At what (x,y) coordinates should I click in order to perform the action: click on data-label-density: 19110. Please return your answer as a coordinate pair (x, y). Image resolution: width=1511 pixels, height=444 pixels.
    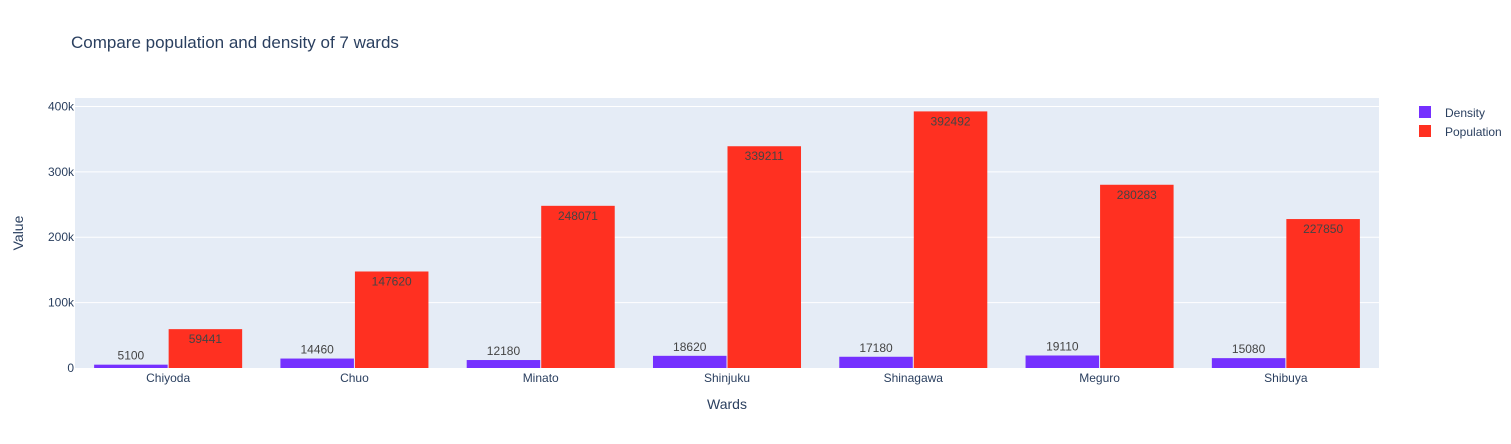
    Looking at the image, I should click on (1062, 347).